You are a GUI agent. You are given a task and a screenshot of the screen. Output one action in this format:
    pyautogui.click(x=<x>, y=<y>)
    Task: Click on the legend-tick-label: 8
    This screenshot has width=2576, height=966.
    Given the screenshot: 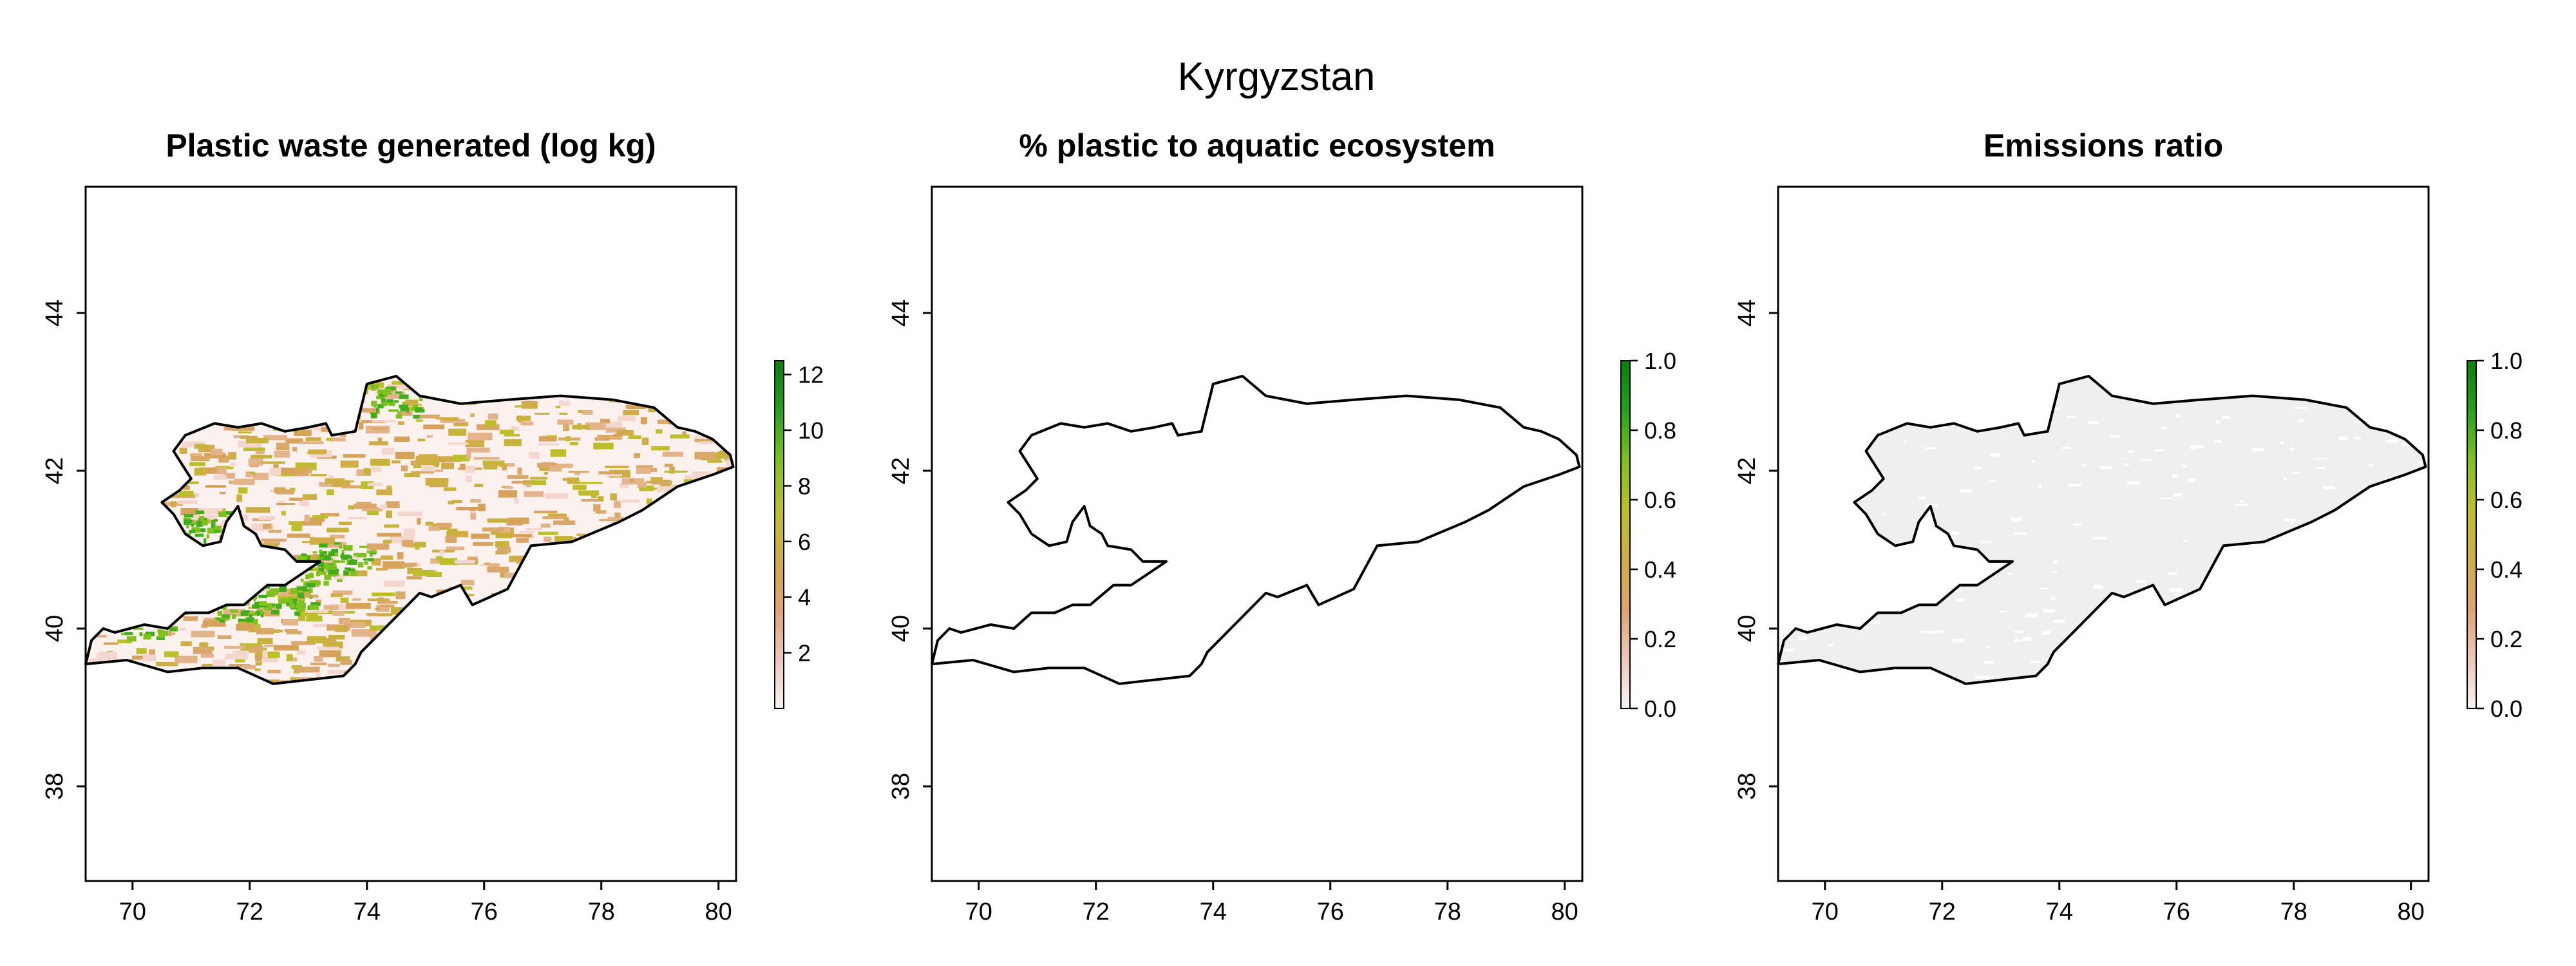 What is the action you would take?
    pyautogui.click(x=805, y=486)
    